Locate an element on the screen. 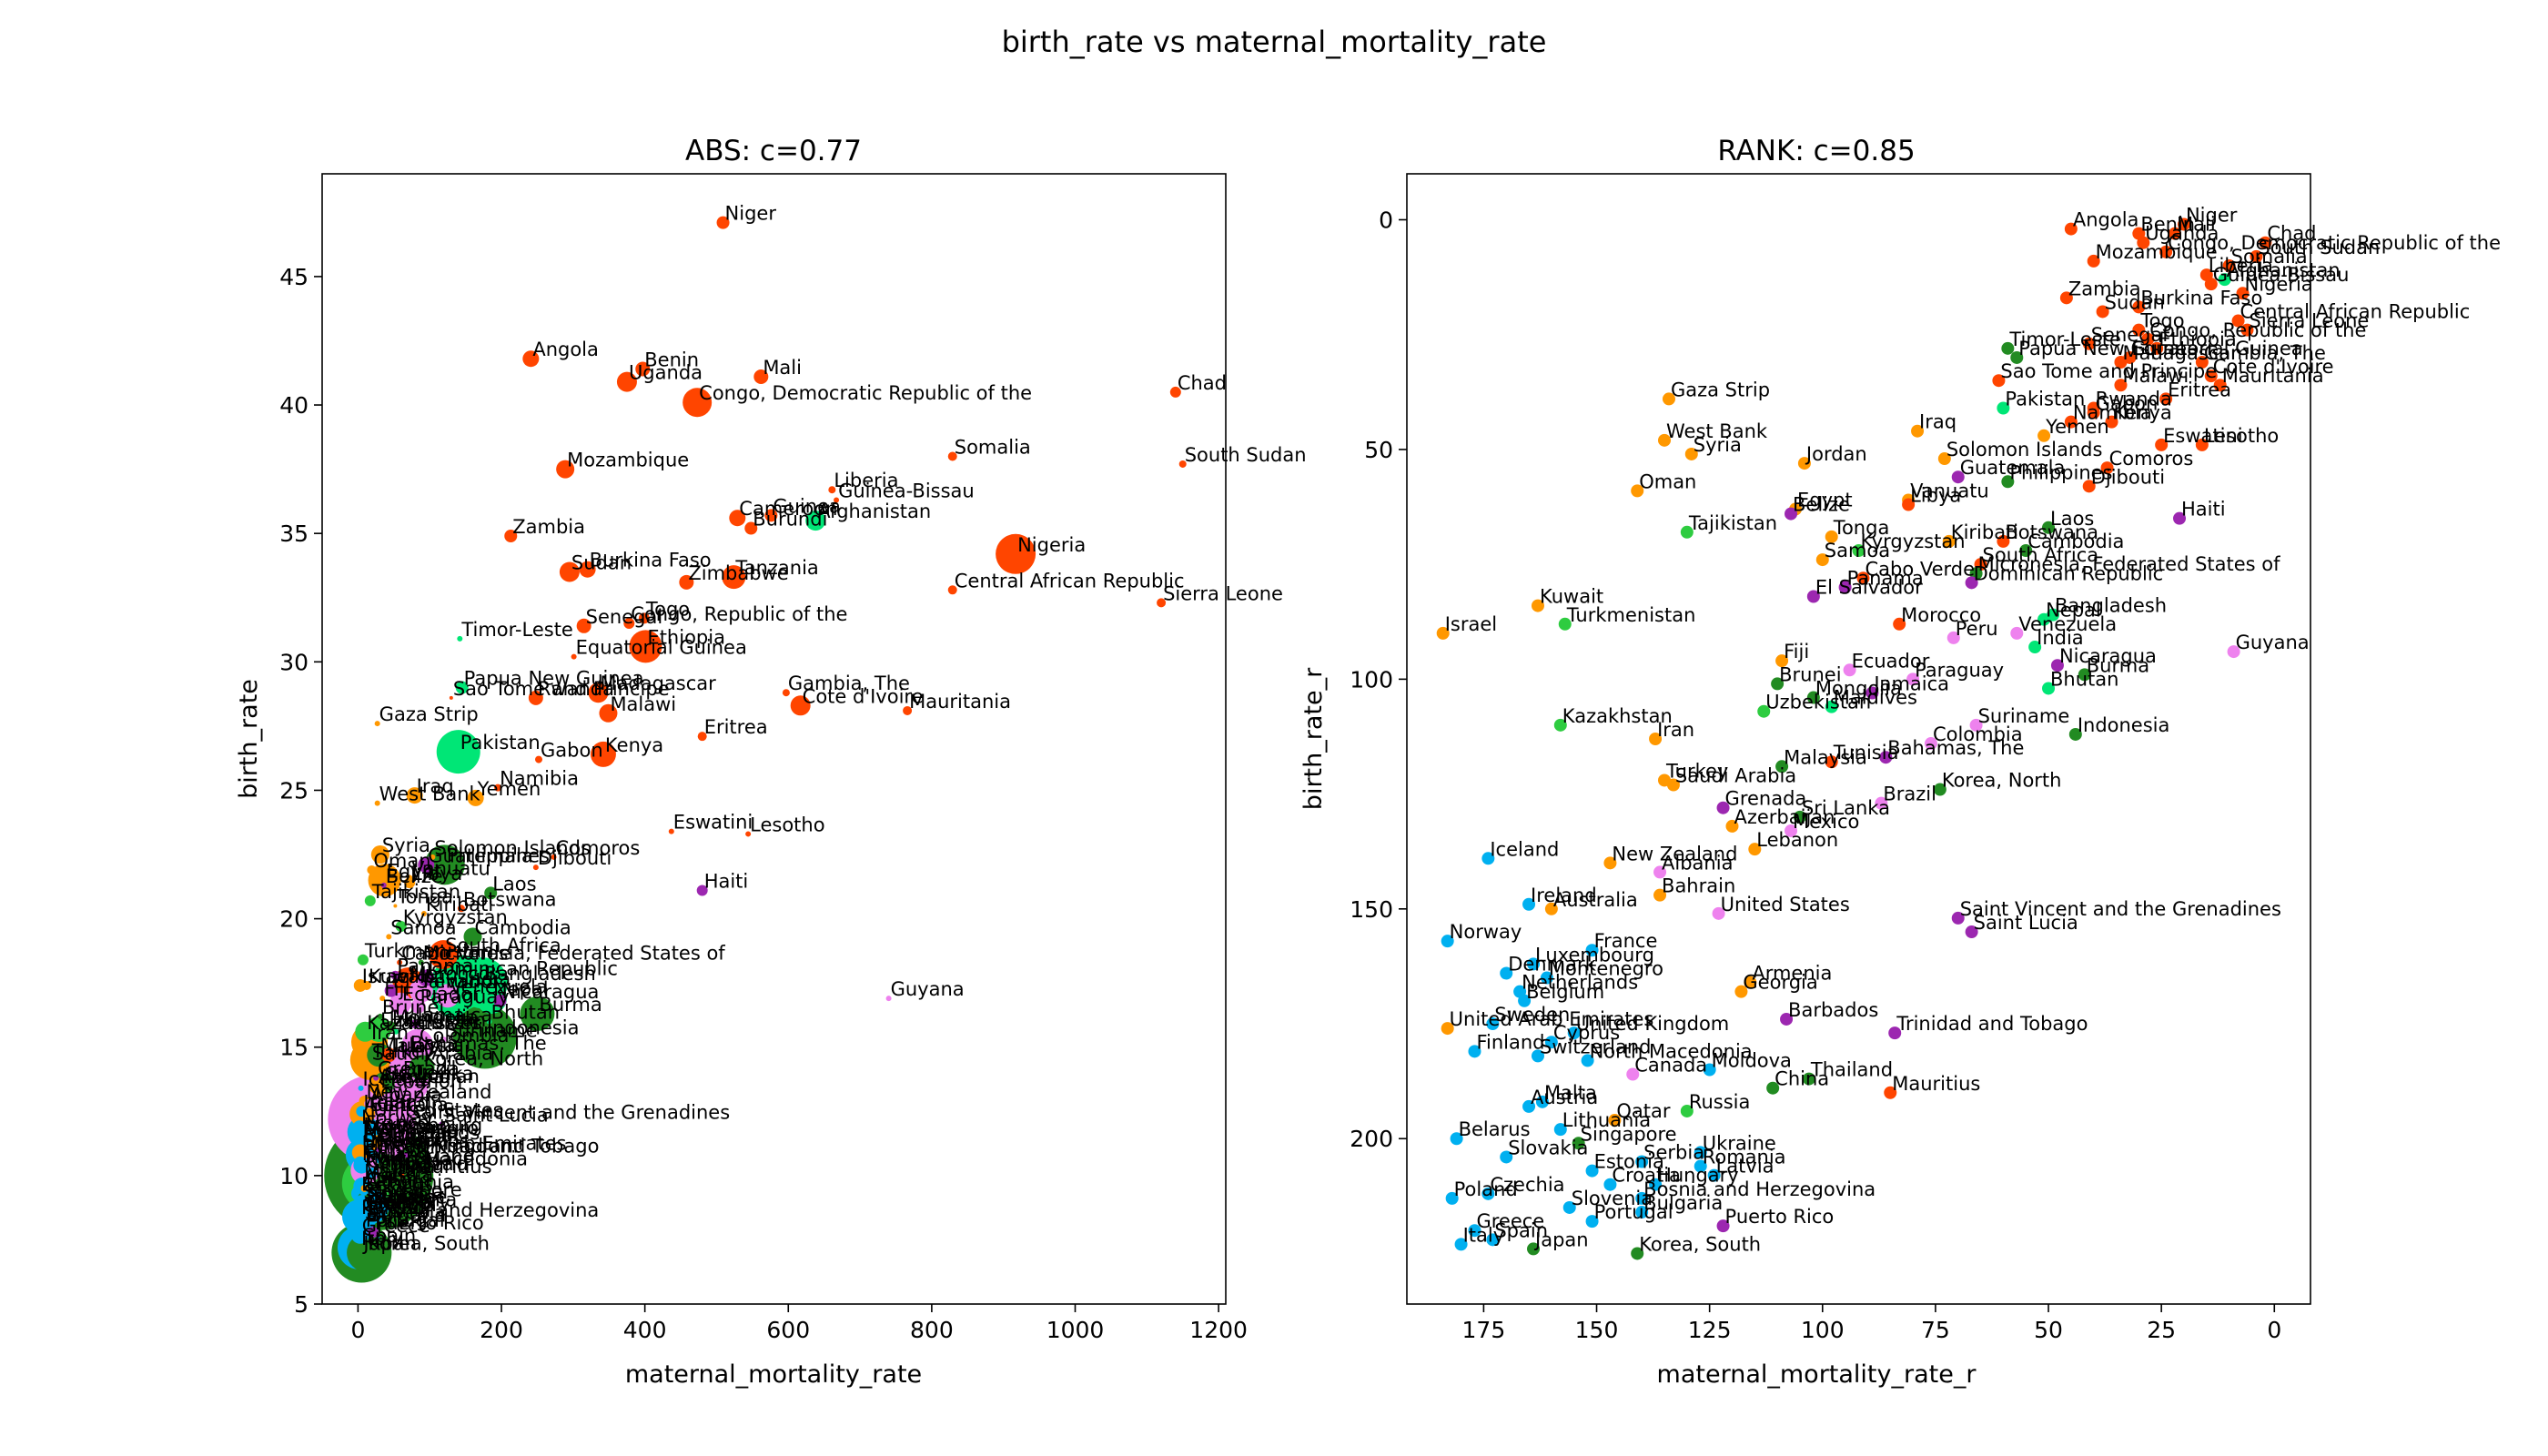 The image size is (2548, 1456). rank-point-label: Kiribati is located at coordinates (1985, 532).